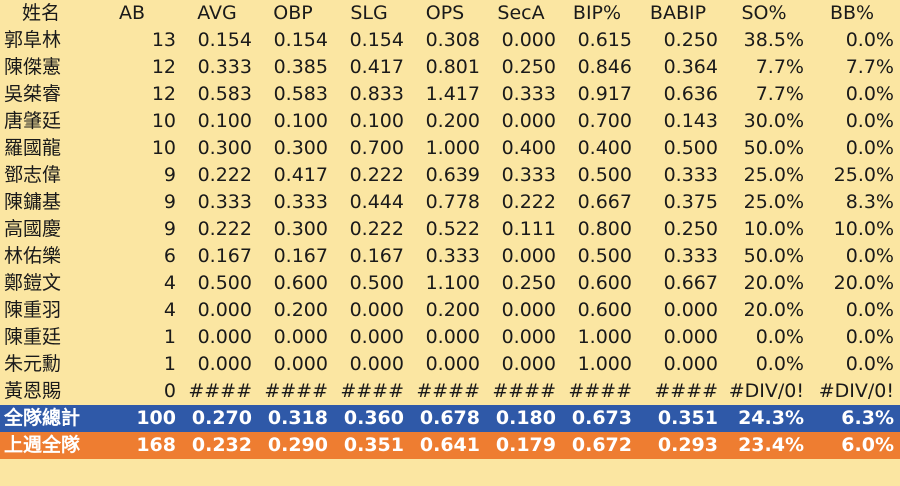 This screenshot has width=900, height=486. Describe the element at coordinates (296, 364) in the screenshot. I see `stat-cell-obp: 0.000` at that location.